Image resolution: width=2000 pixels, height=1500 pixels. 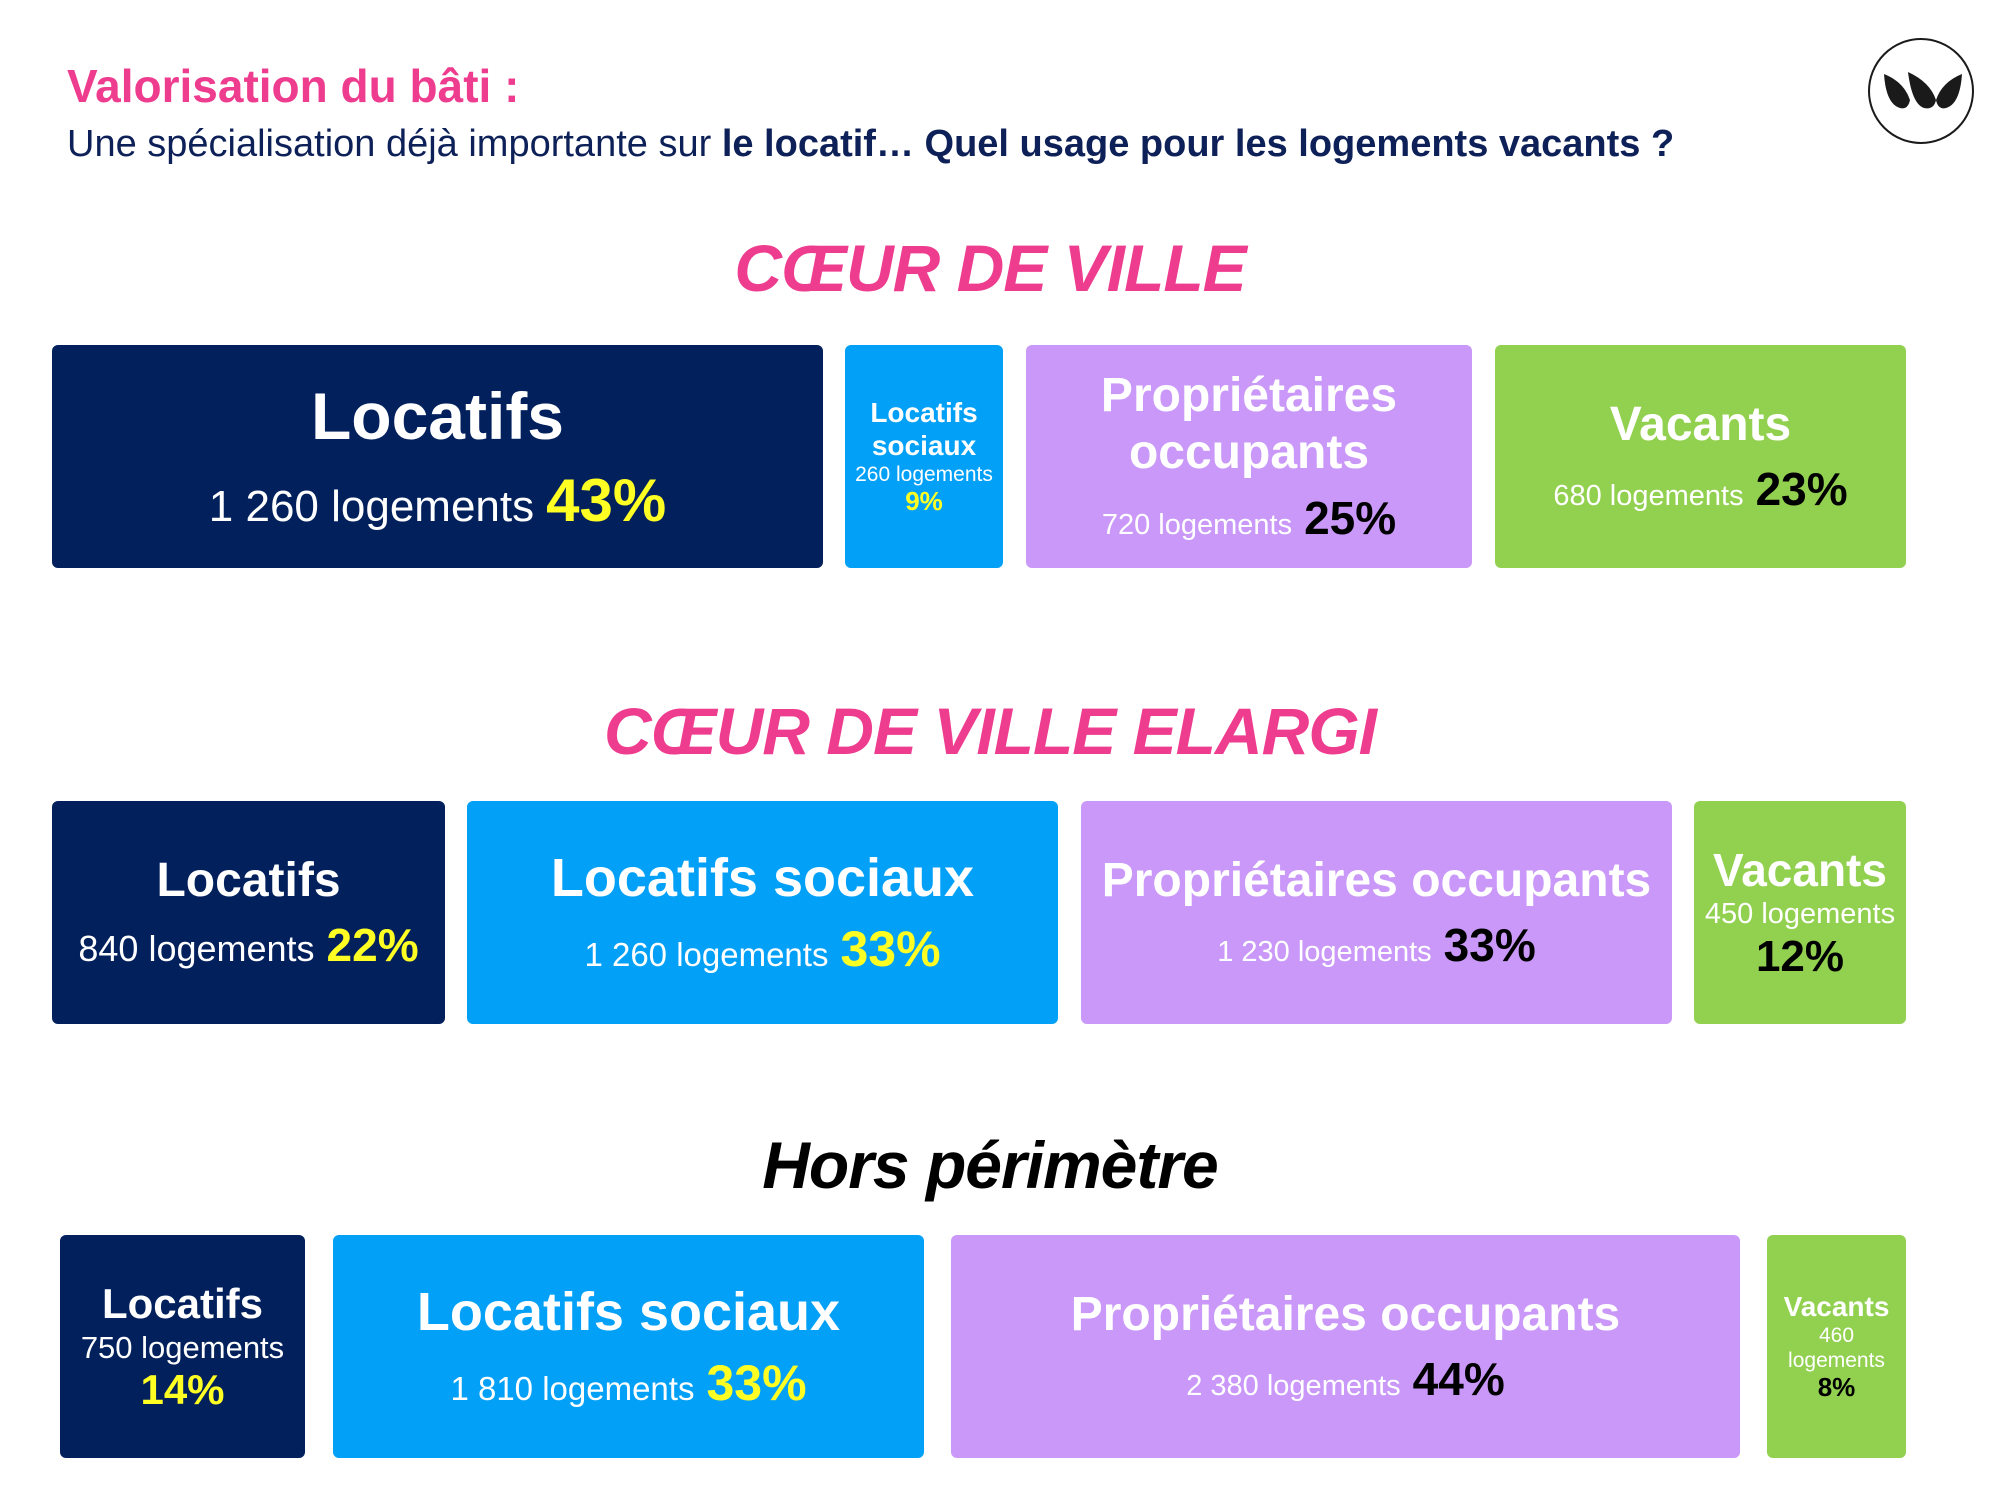 I want to click on bar-value-line: 840 logements 22%, so click(x=248, y=945).